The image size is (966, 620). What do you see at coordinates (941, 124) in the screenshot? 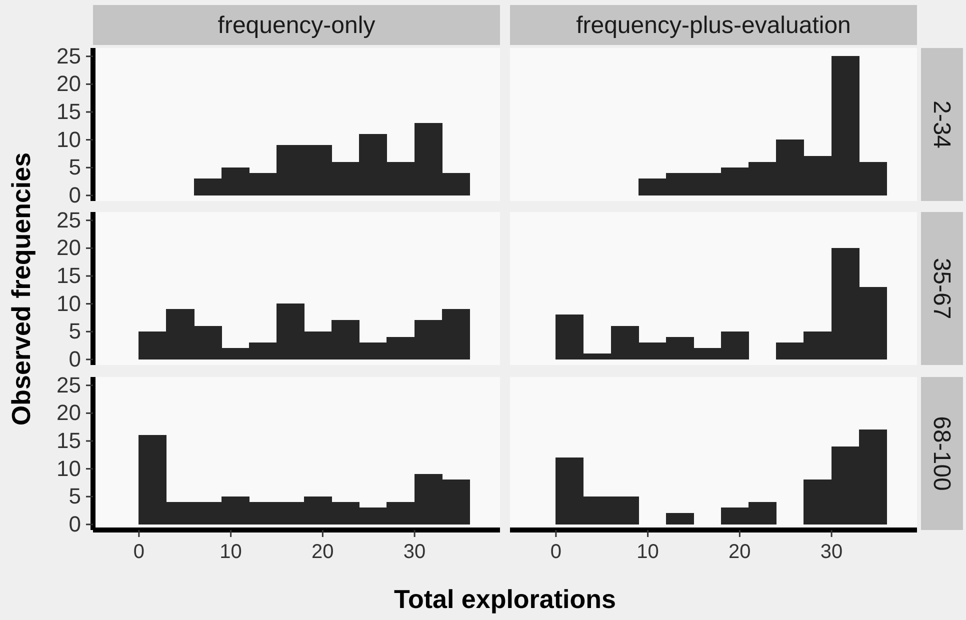
I see `text: 2-34` at bounding box center [941, 124].